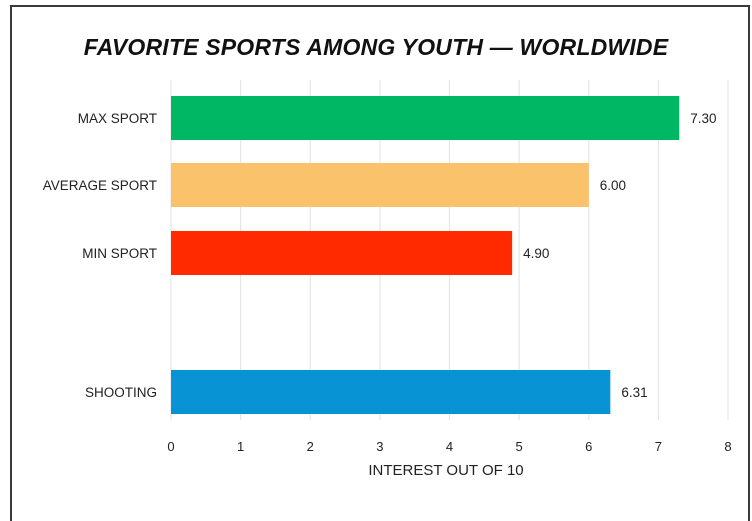 Image resolution: width=752 pixels, height=521 pixels. Describe the element at coordinates (634, 392) in the screenshot. I see `value-label: 6.31` at that location.